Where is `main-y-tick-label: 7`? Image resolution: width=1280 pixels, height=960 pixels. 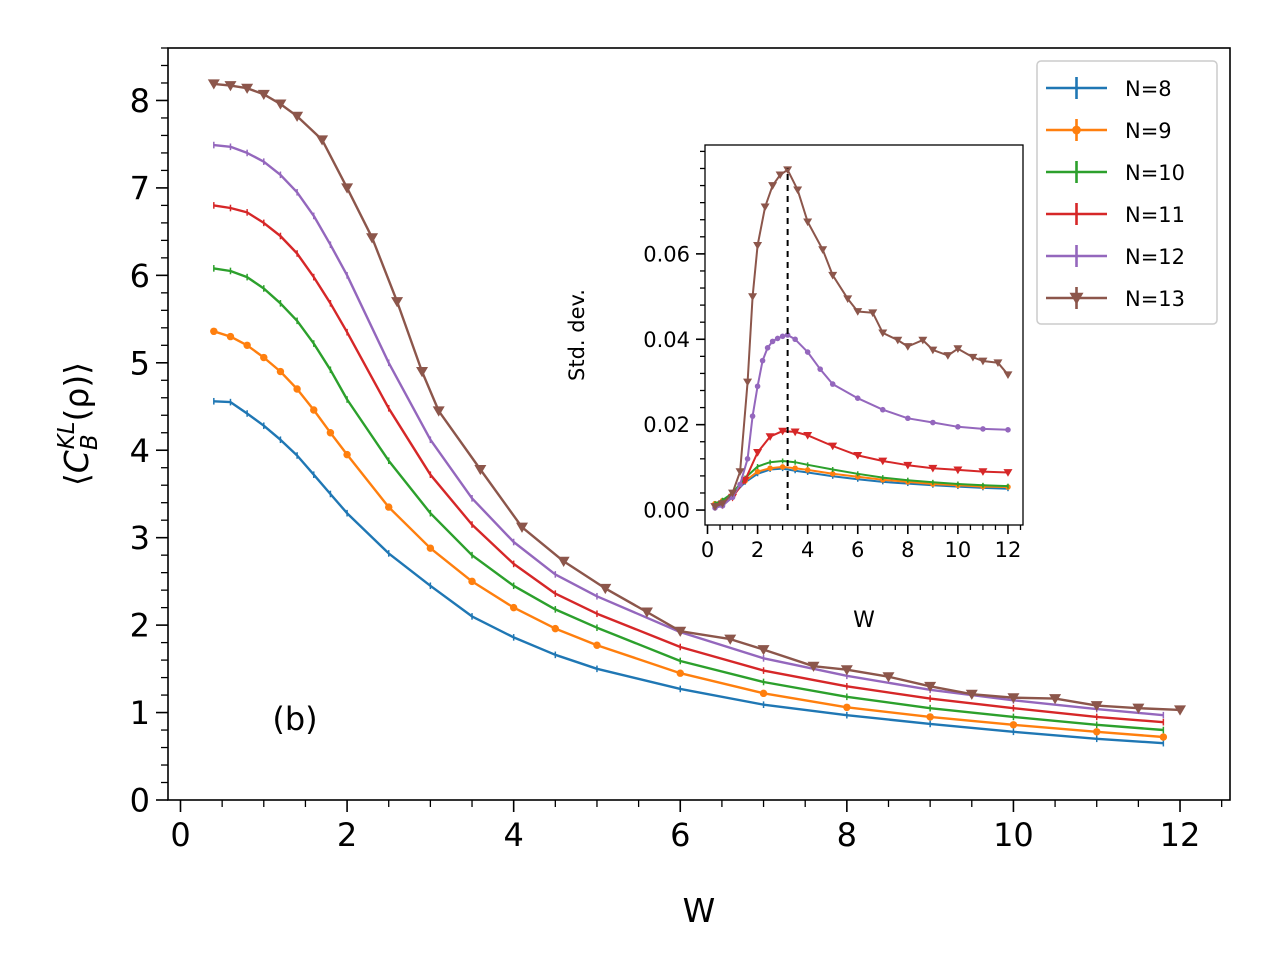 main-y-tick-label: 7 is located at coordinates (140, 188).